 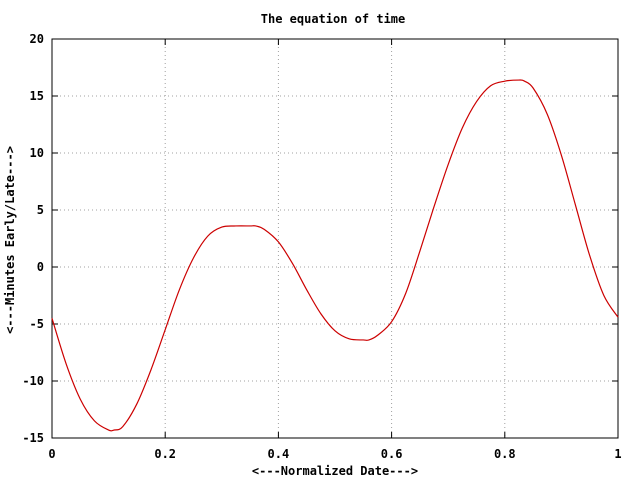 What do you see at coordinates (40, 267) in the screenshot?
I see `y-tick-label: 0` at bounding box center [40, 267].